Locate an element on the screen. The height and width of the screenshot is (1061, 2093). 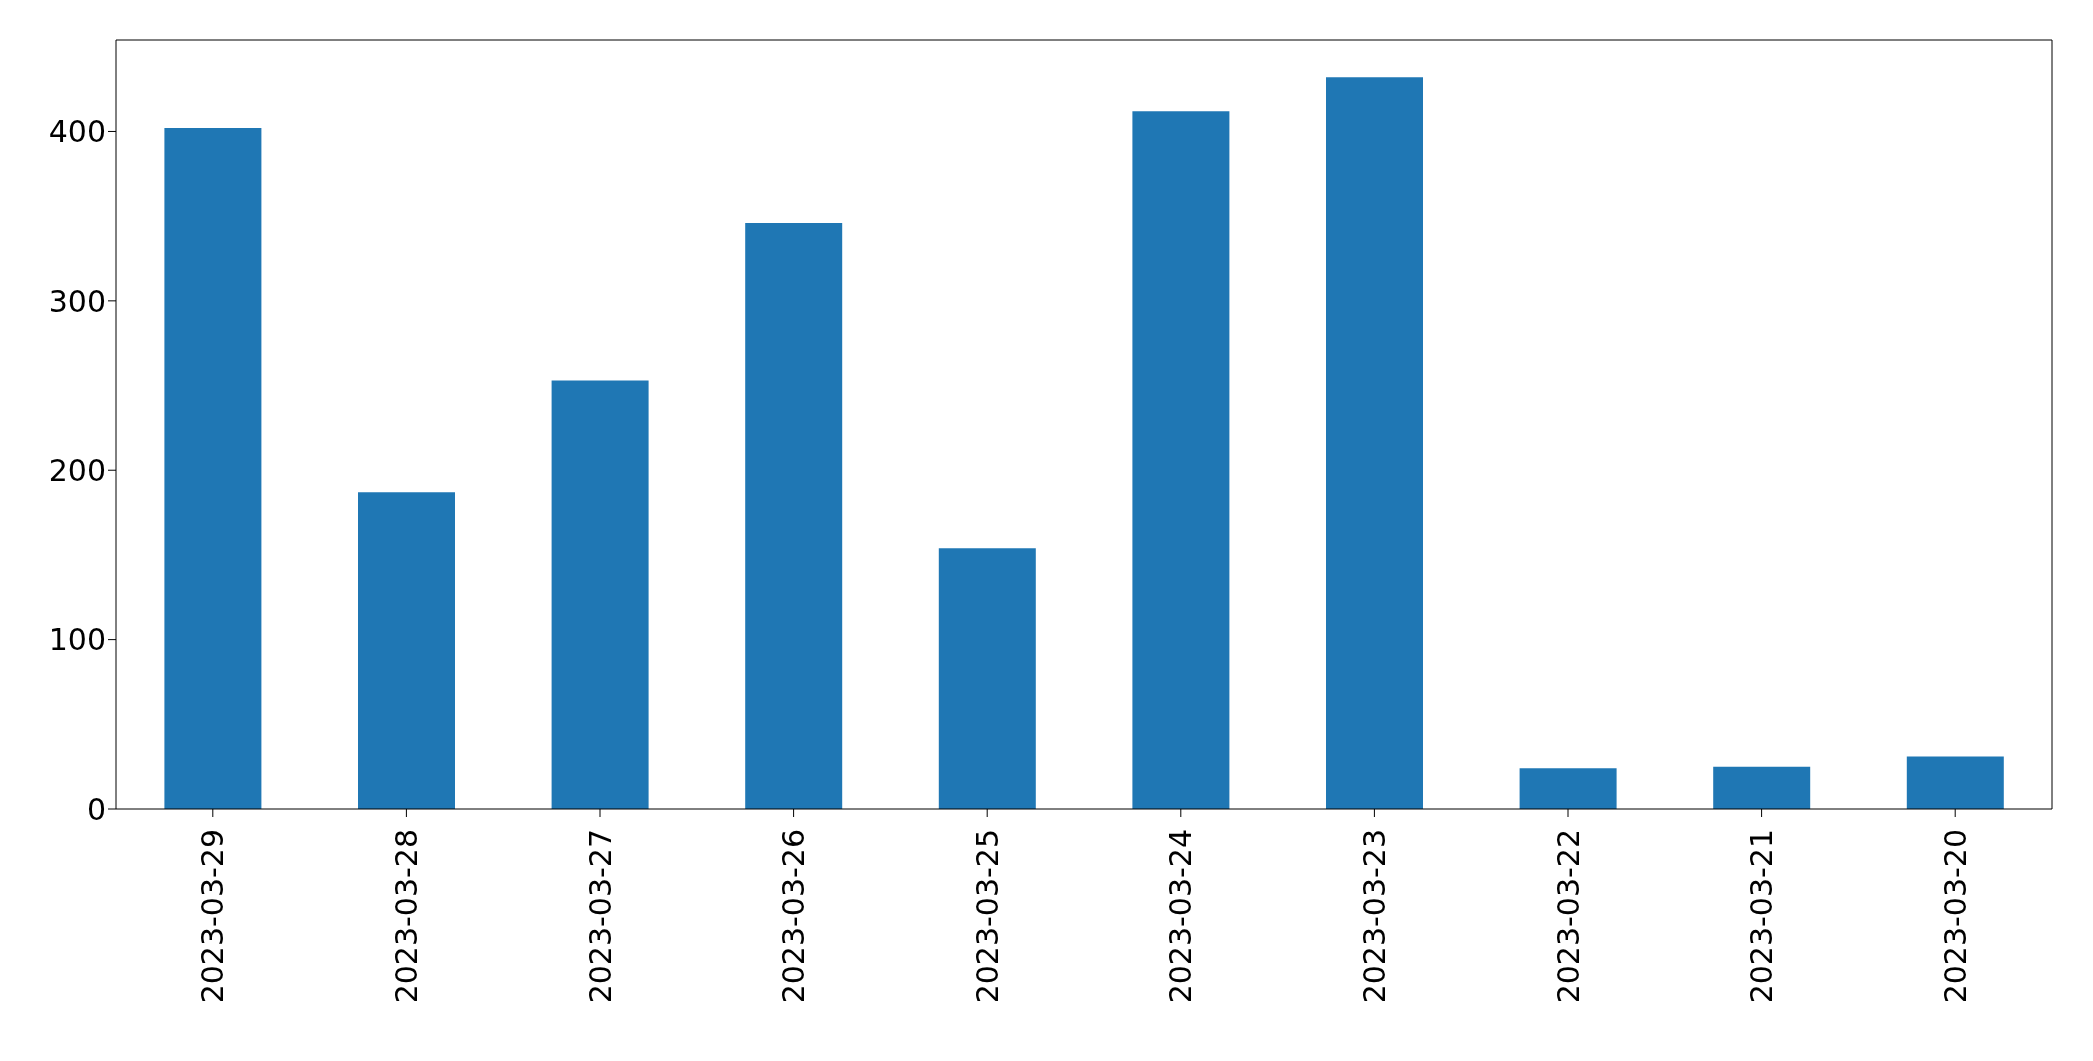
x-tick-label: 2023-03-28 is located at coordinates (406, 916).